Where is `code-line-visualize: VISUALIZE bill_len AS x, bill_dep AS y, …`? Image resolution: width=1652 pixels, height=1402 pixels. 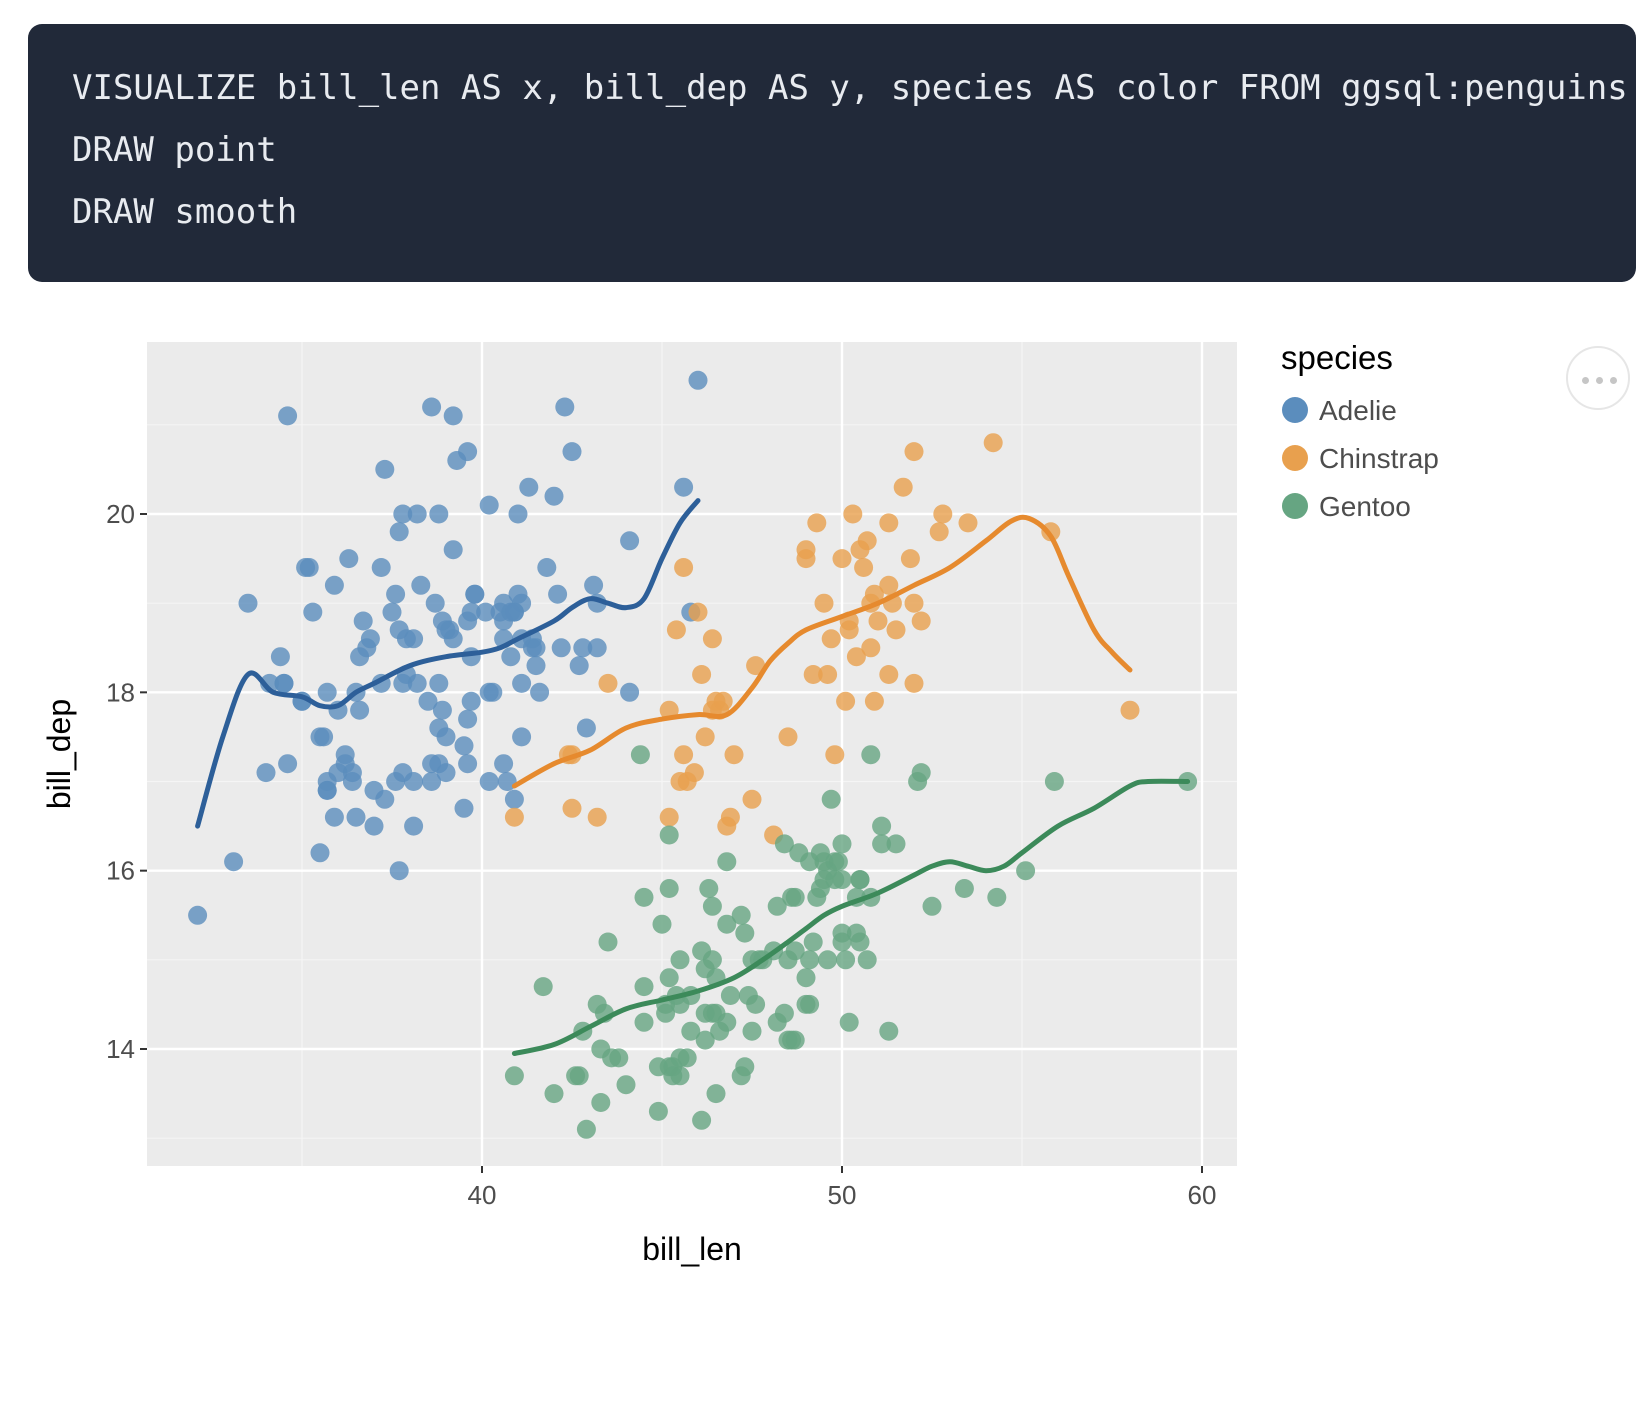
code-line-visualize: VISUALIZE bill_len AS x, bill_dep AS y, … is located at coordinates (850, 88).